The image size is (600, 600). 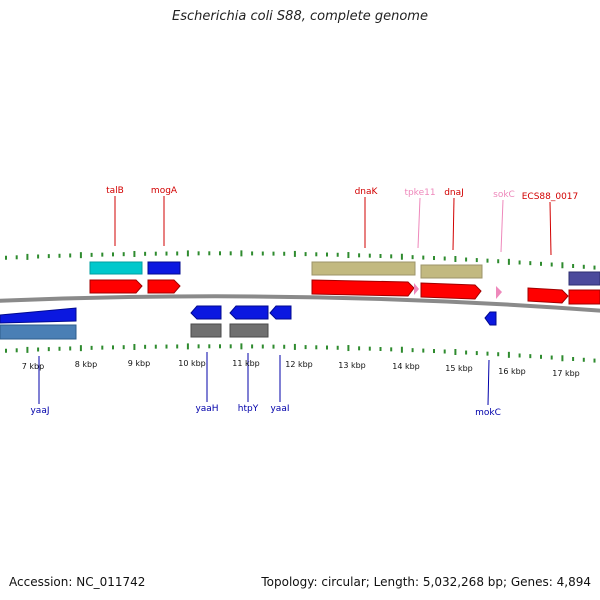 I want to click on scale-label-14kbp: 14 kbp, so click(x=406, y=366).